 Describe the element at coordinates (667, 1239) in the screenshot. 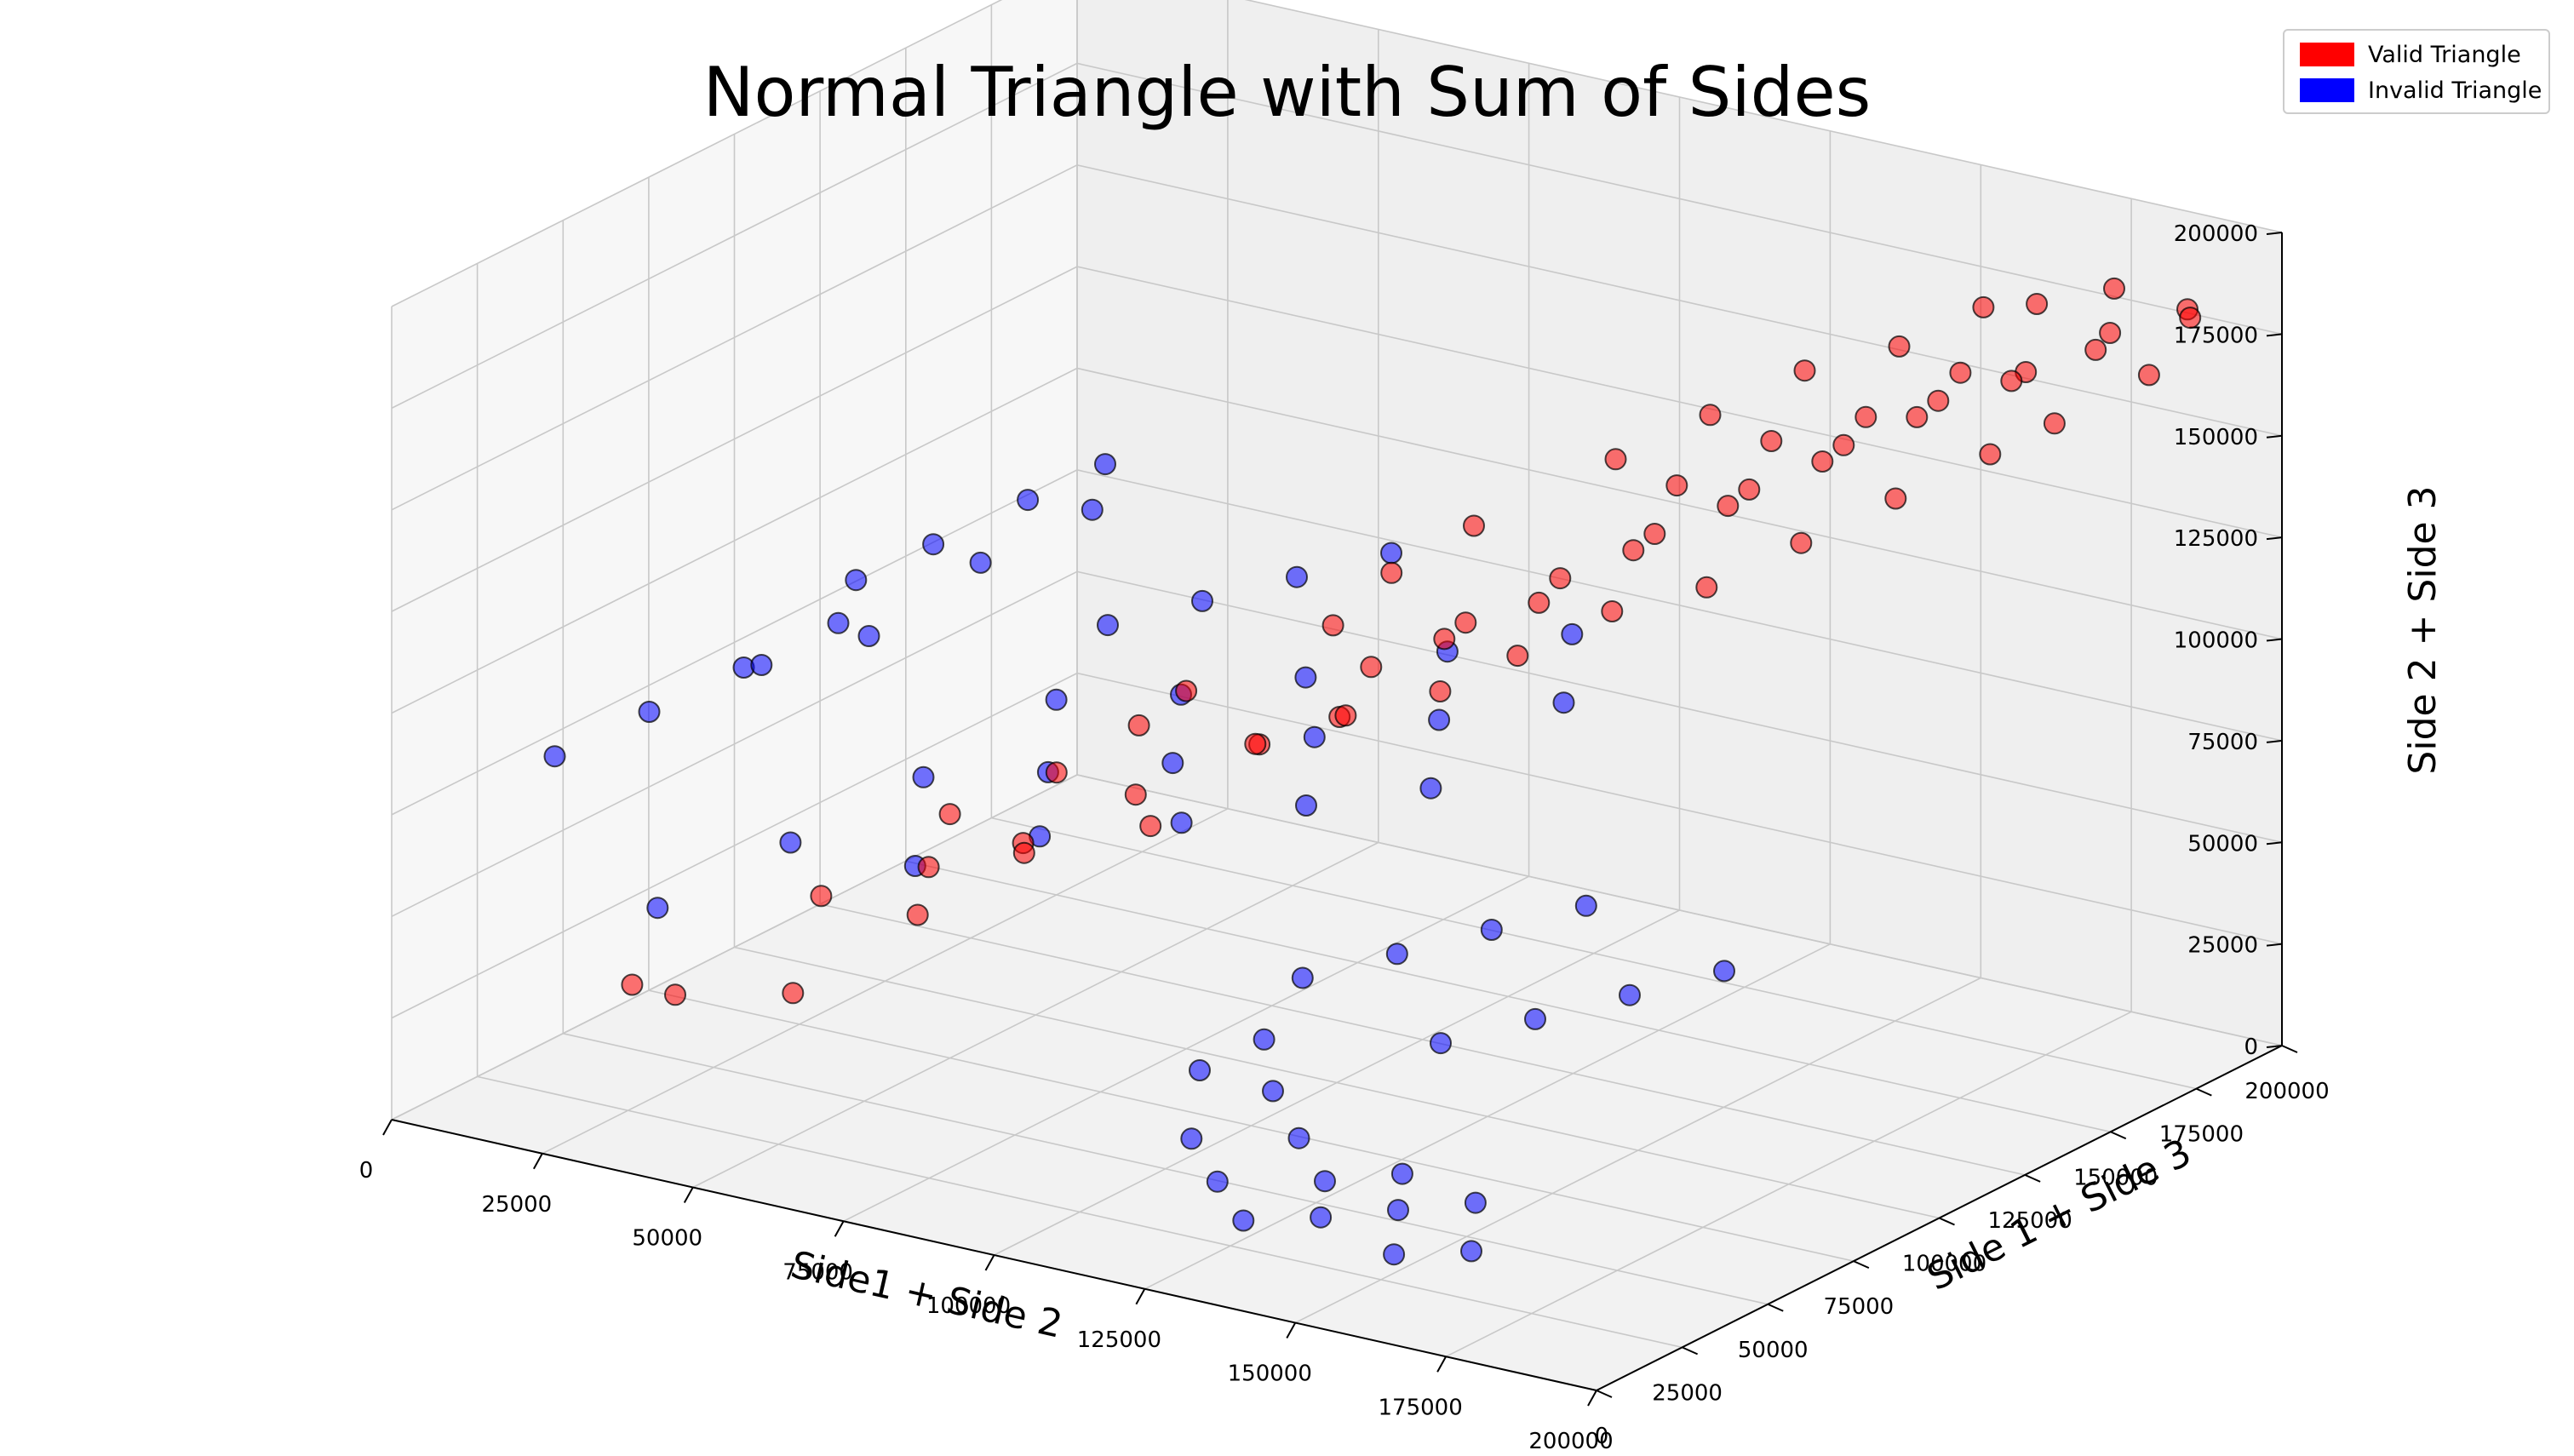

I see `x-tick-label: 50000` at that location.